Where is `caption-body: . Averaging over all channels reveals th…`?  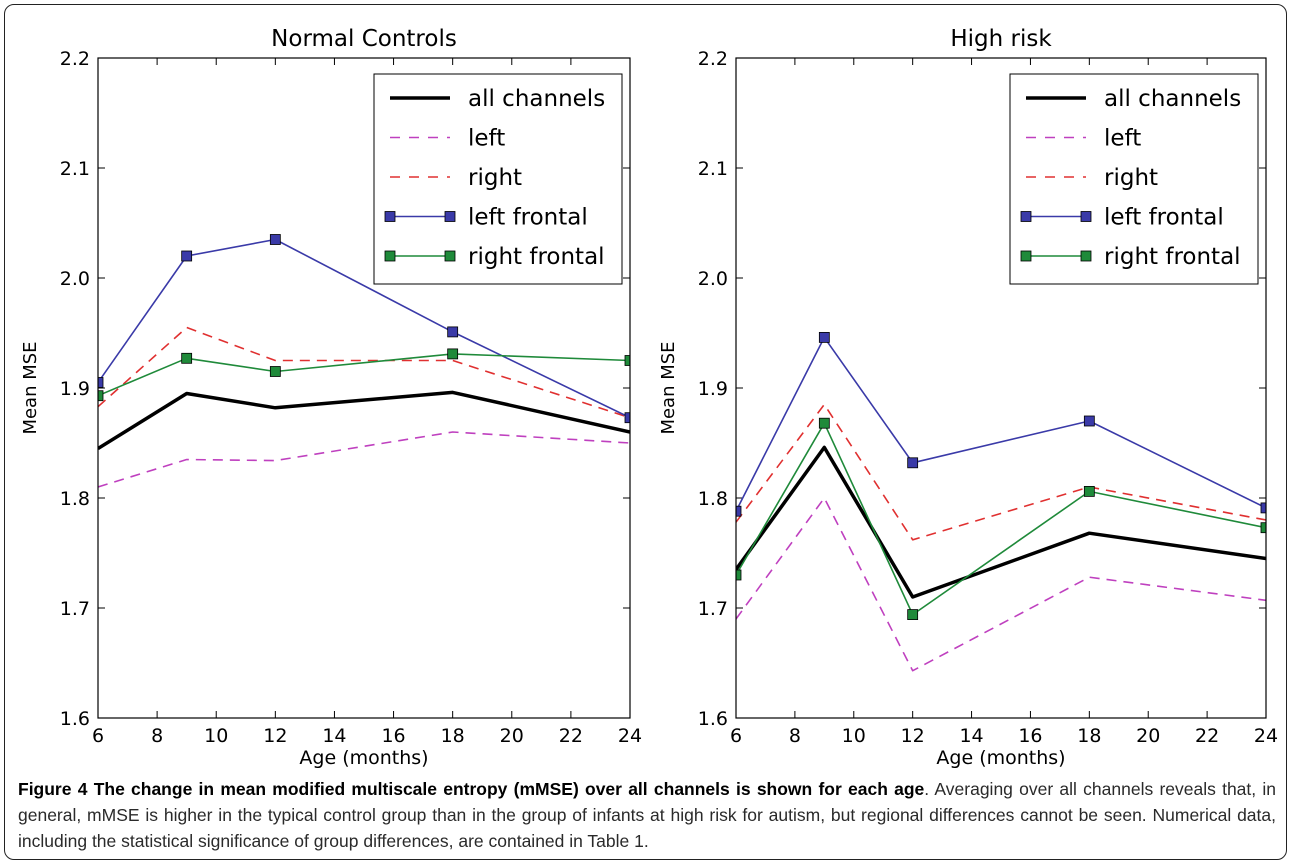 caption-body: . Averaging over all channels reveals th… is located at coordinates (647, 815).